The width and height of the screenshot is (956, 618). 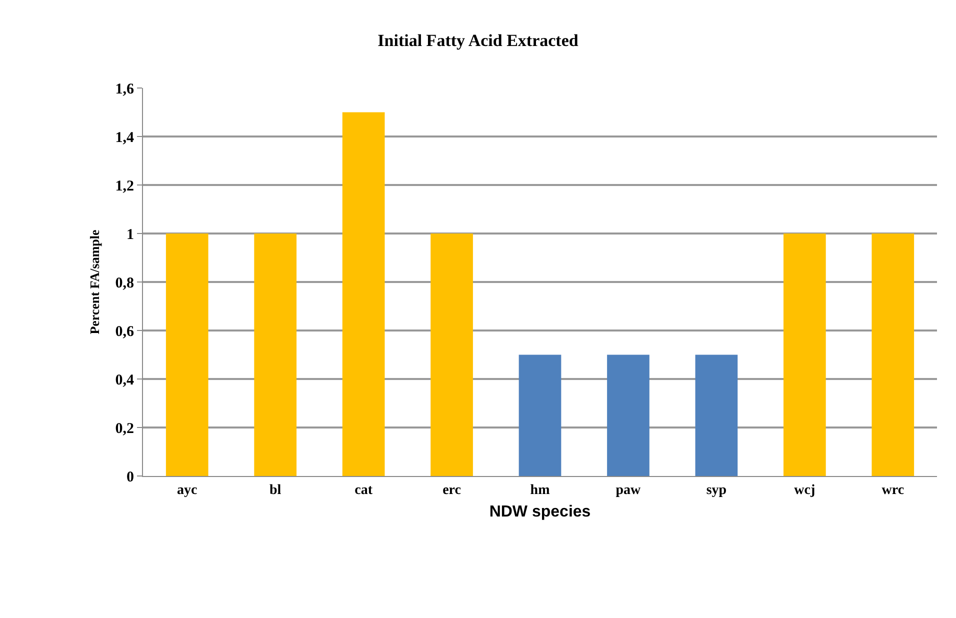 I want to click on x-tick-label: syp, so click(x=716, y=490).